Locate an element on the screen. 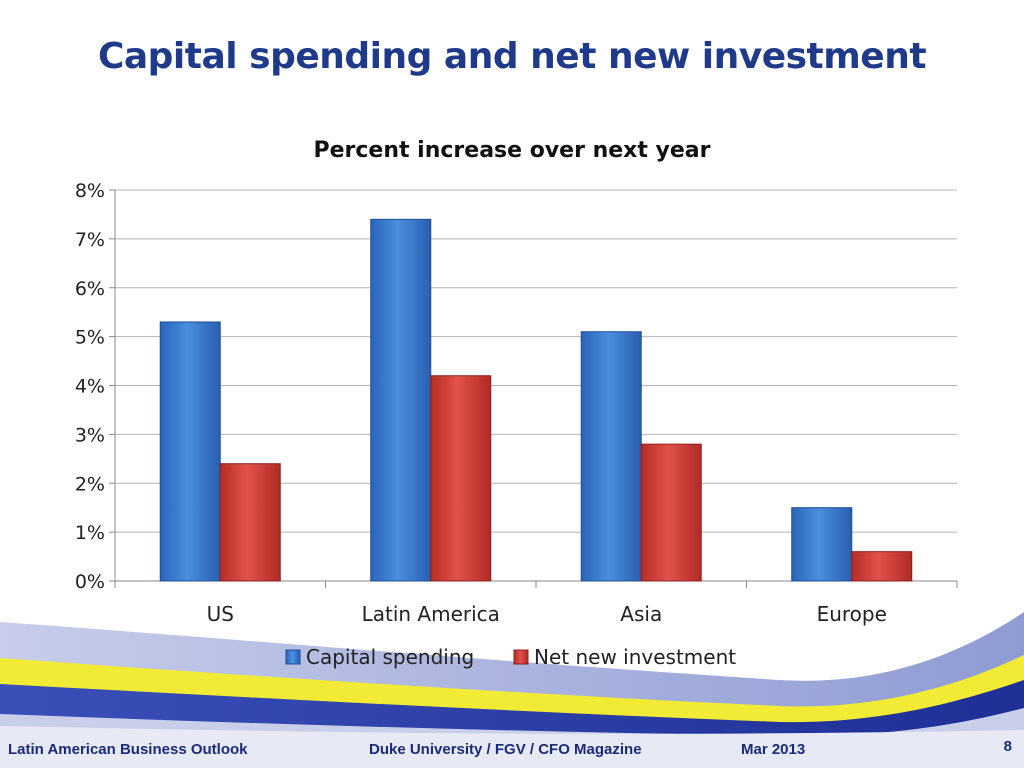 The height and width of the screenshot is (768, 1024). y-tick-label: 5% is located at coordinates (90, 338).